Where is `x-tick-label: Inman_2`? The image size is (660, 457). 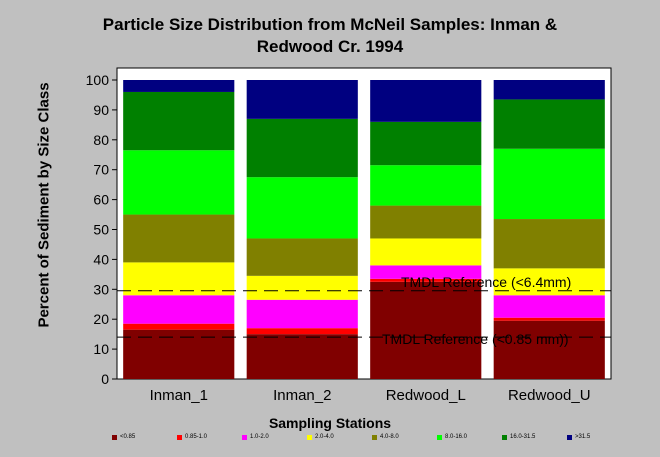 x-tick-label: Inman_2 is located at coordinates (302, 395).